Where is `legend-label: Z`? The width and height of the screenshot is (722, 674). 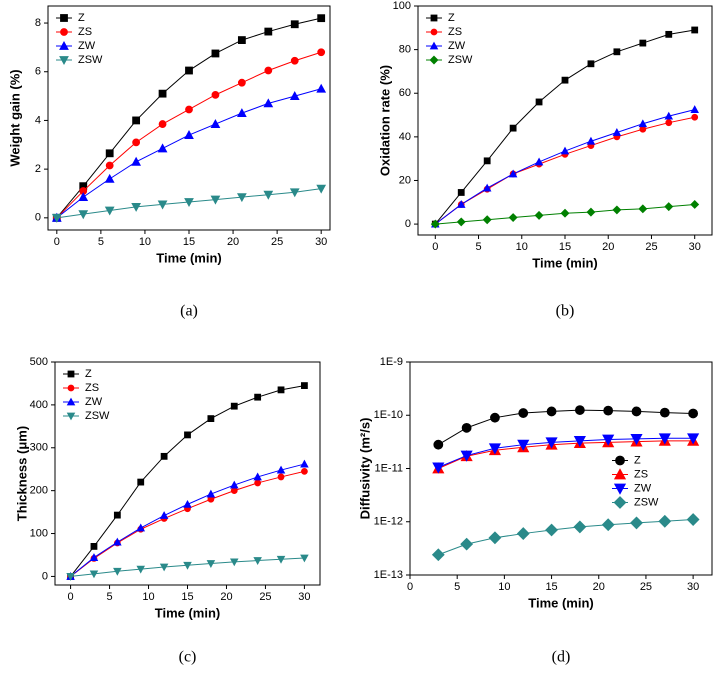 legend-label: Z is located at coordinates (637, 460).